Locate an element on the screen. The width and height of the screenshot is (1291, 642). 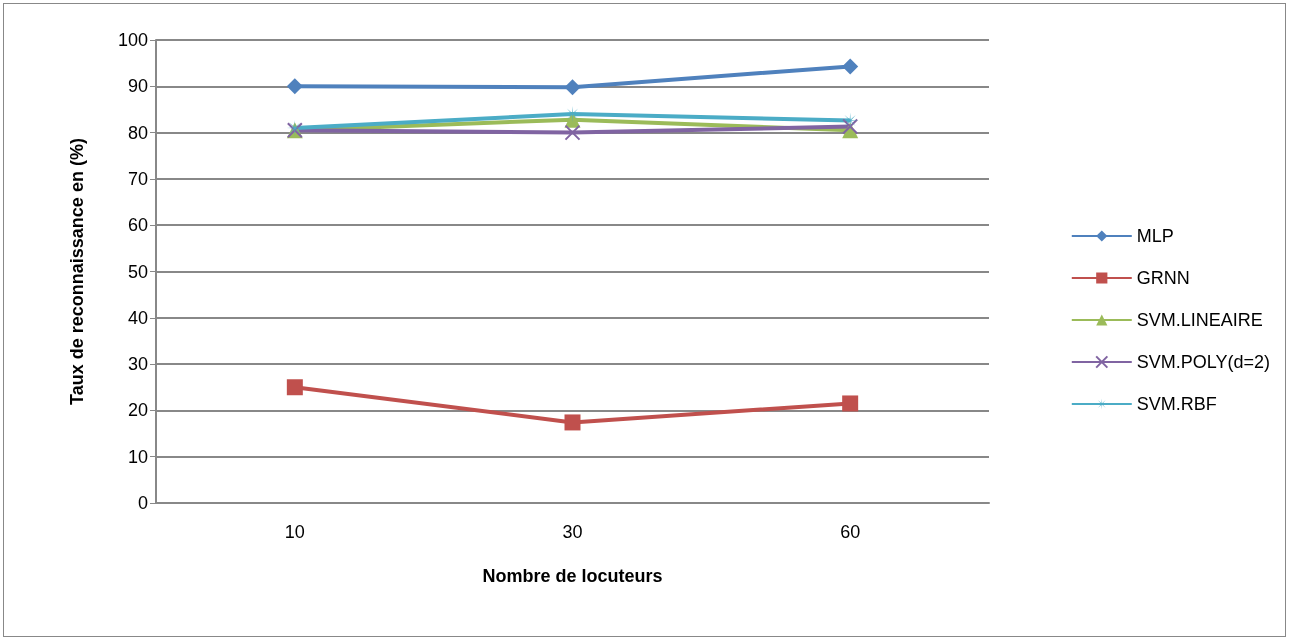
y-tick-label: 10 is located at coordinates (137, 456).